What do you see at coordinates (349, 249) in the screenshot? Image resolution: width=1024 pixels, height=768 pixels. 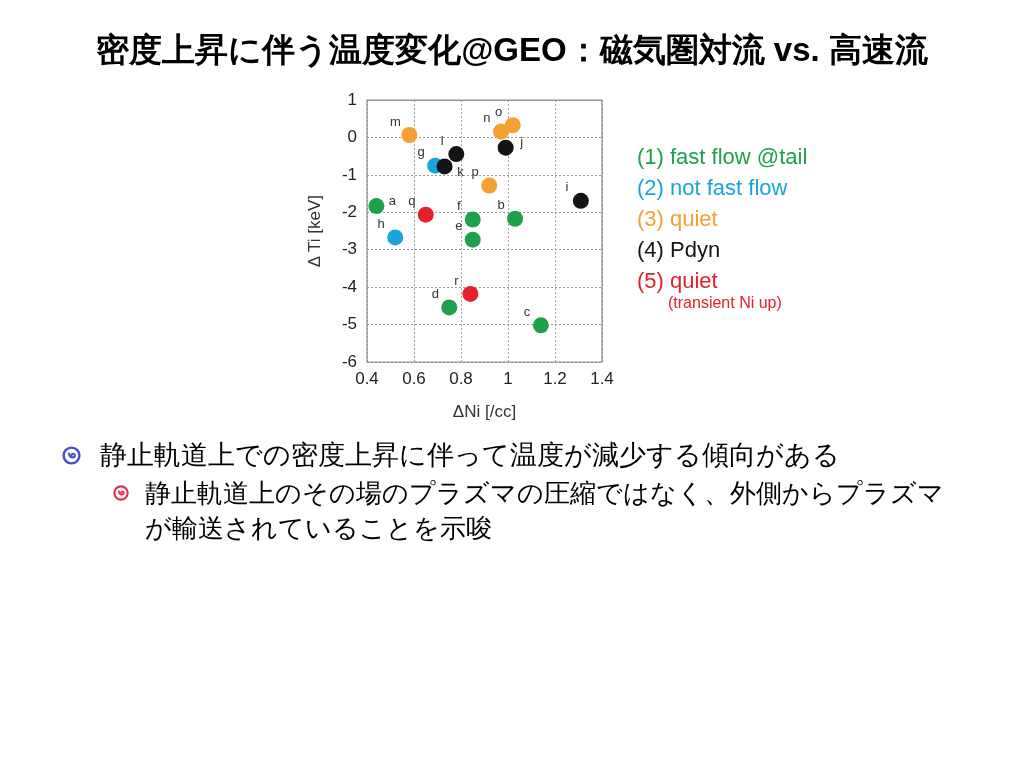 I see `y-tick-label: -3` at bounding box center [349, 249].